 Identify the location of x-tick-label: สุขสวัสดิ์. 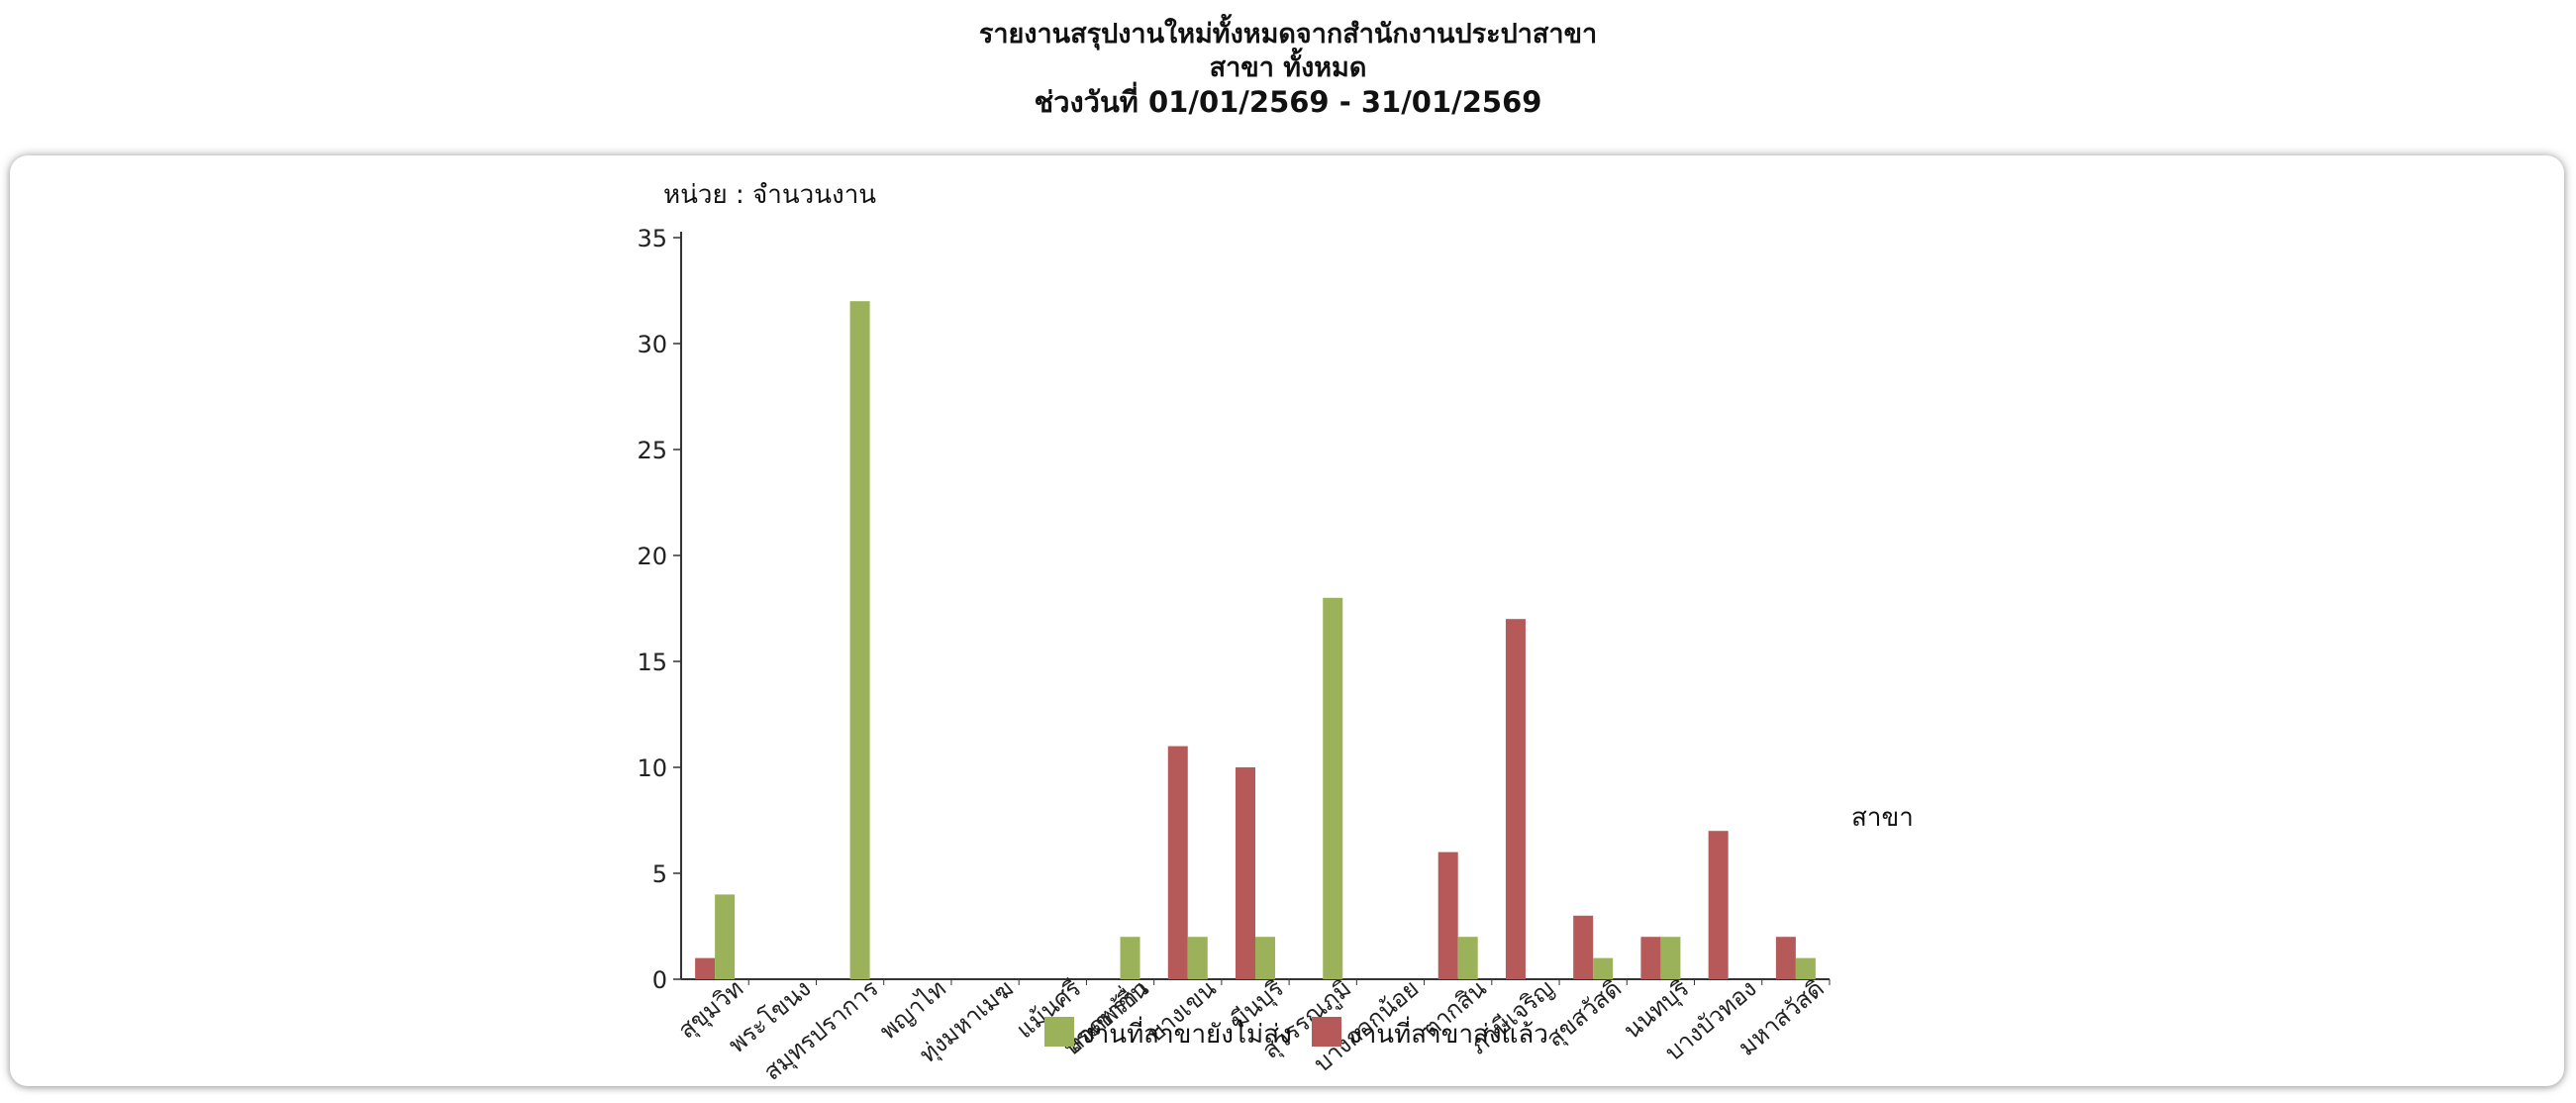
(1584, 1011).